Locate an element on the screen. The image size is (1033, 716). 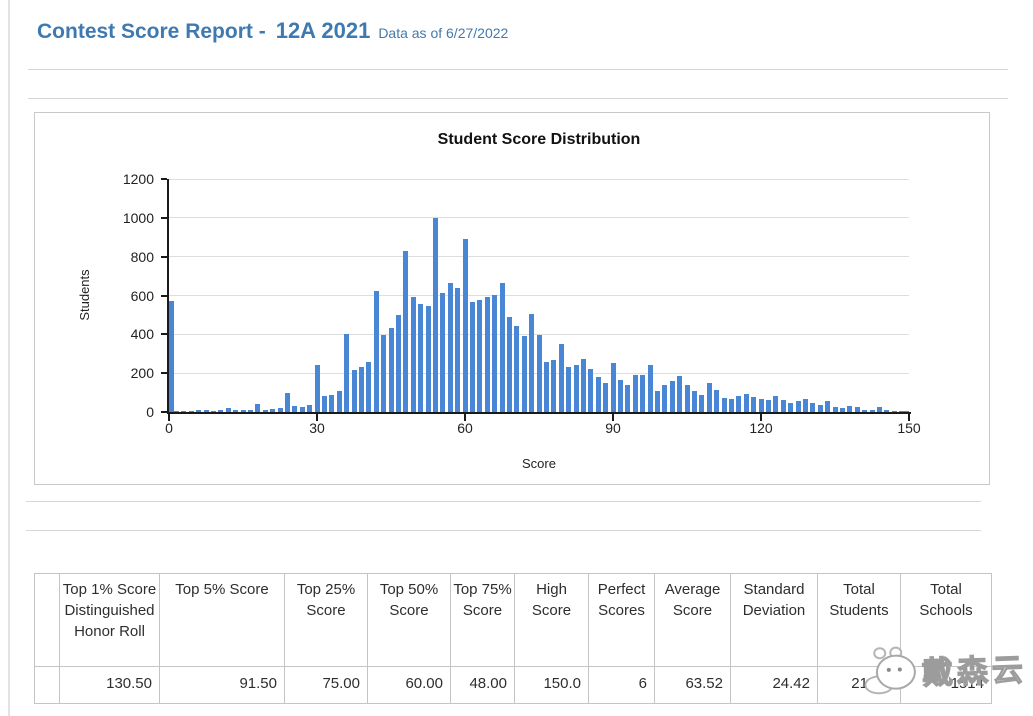
x-axis-tick-label: 150 is located at coordinates (909, 428).